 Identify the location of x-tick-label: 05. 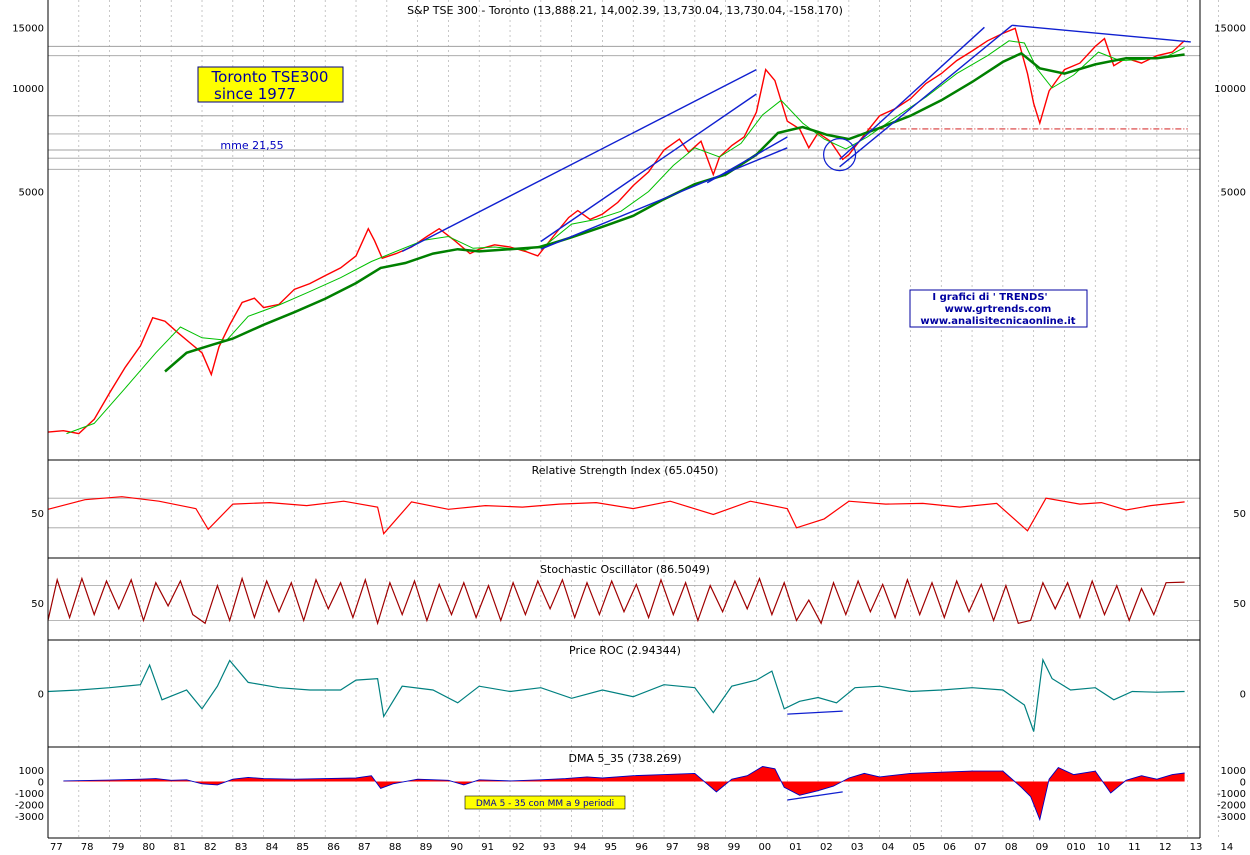
(918, 847).